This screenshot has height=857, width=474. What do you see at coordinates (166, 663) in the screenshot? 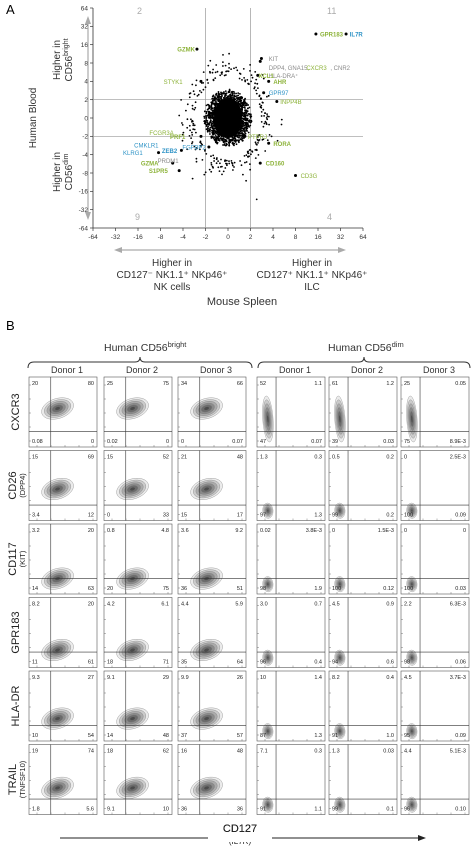
I see `quadrant-value-lr: 71` at bounding box center [166, 663].